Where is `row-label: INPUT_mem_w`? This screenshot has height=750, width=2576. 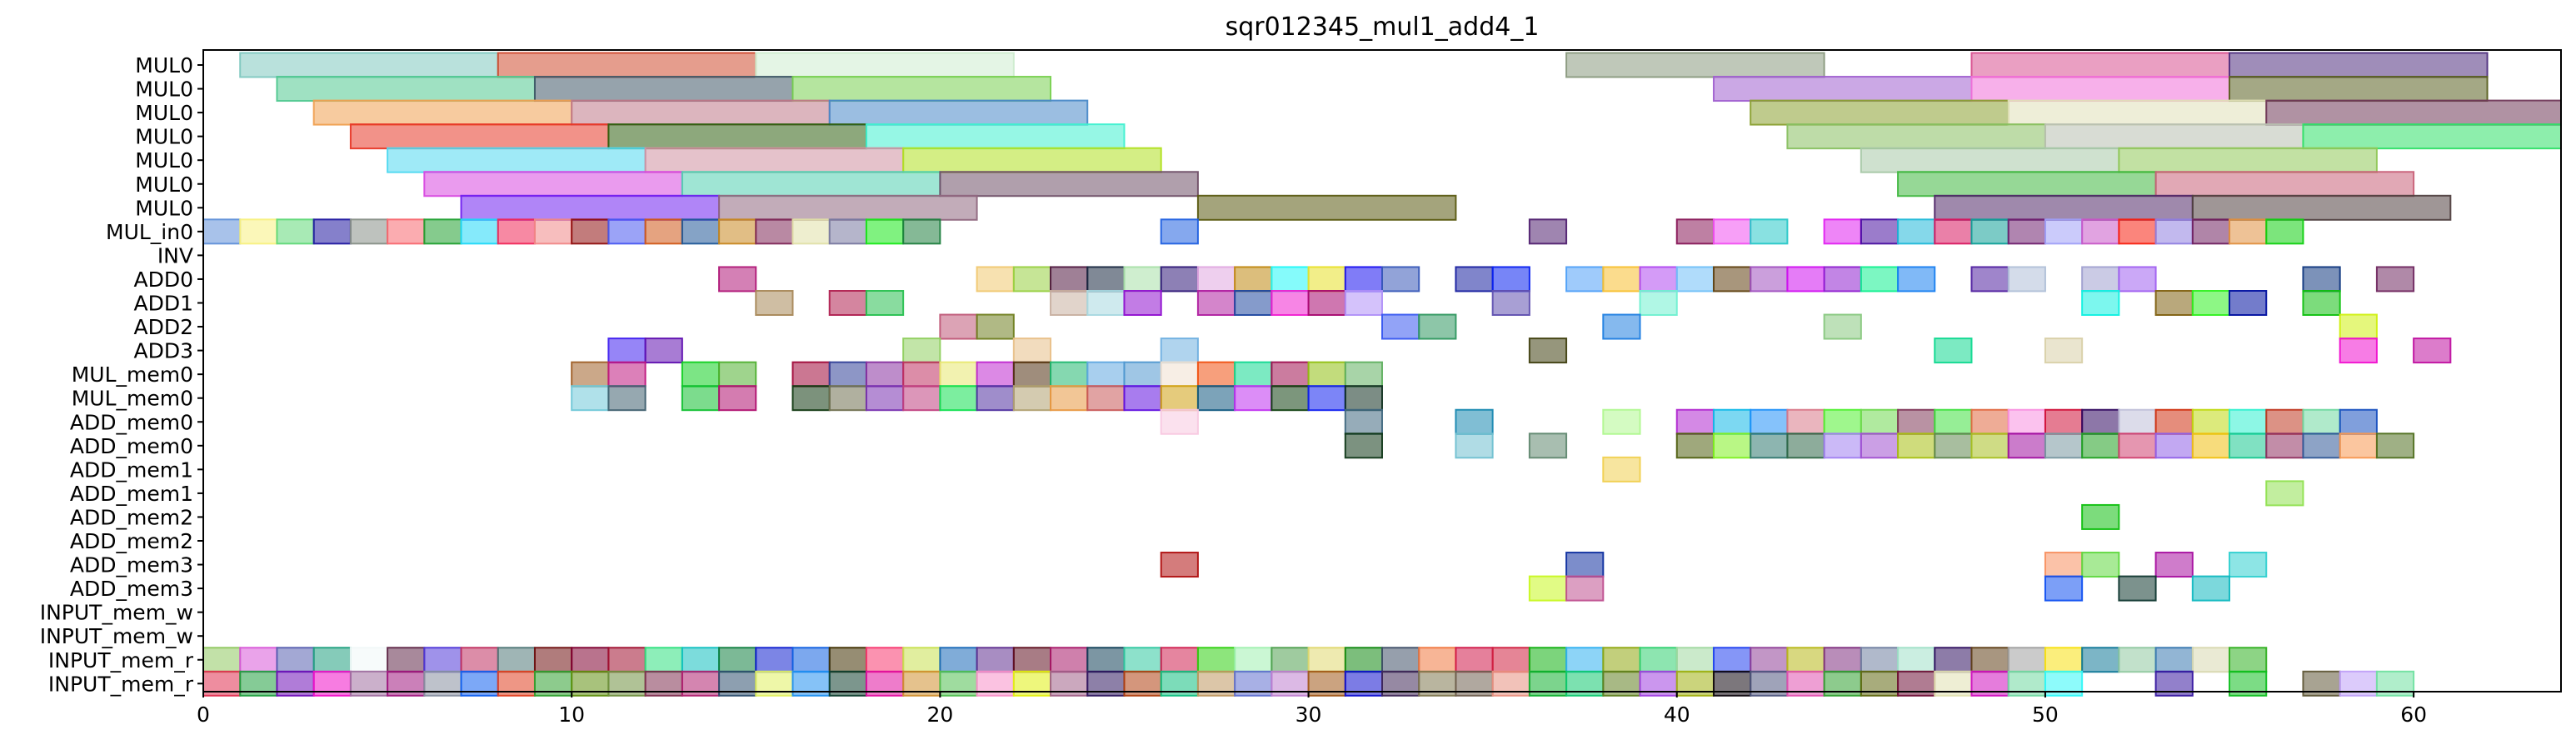
row-label: INPUT_mem_w is located at coordinates (116, 613).